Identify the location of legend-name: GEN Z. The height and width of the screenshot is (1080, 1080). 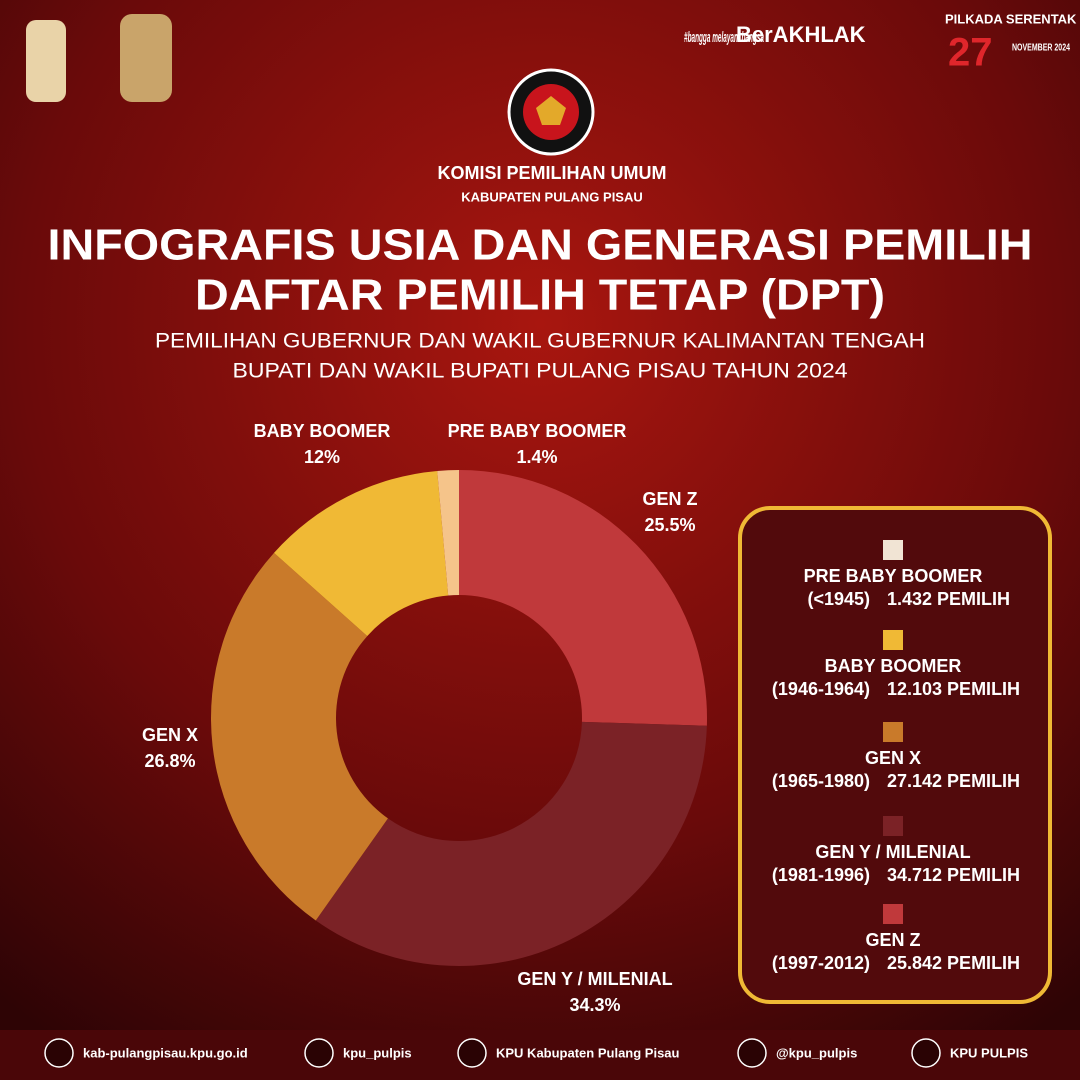
(892, 940).